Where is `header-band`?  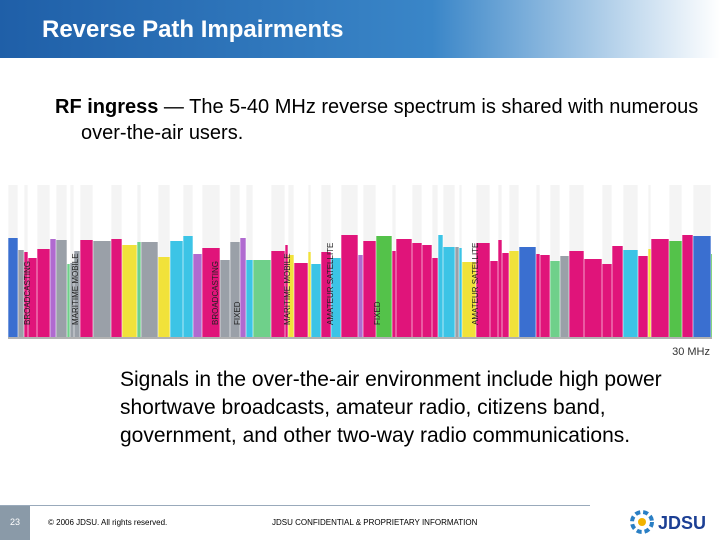
header-band is located at coordinates (360, 29).